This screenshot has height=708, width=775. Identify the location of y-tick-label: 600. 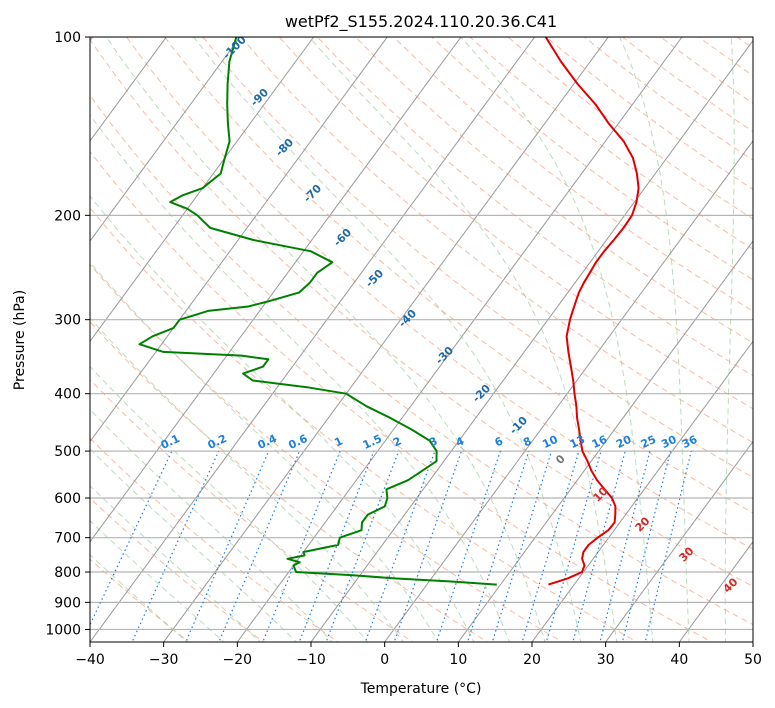
(67, 499).